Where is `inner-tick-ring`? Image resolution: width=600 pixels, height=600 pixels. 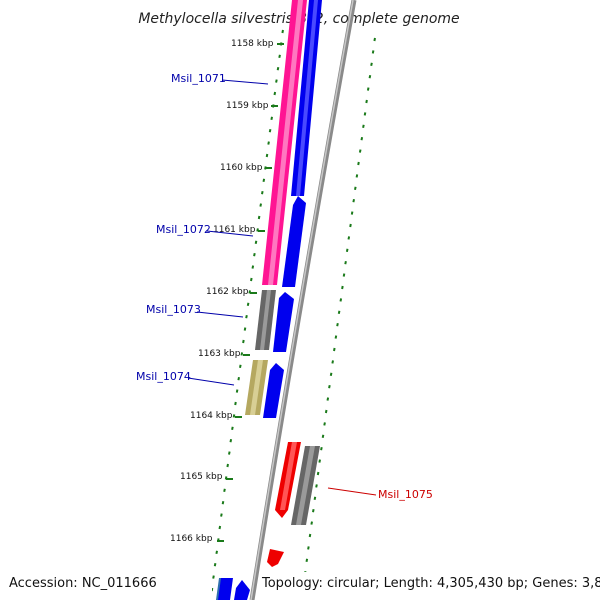 inner-tick-ring is located at coordinates (247, 310).